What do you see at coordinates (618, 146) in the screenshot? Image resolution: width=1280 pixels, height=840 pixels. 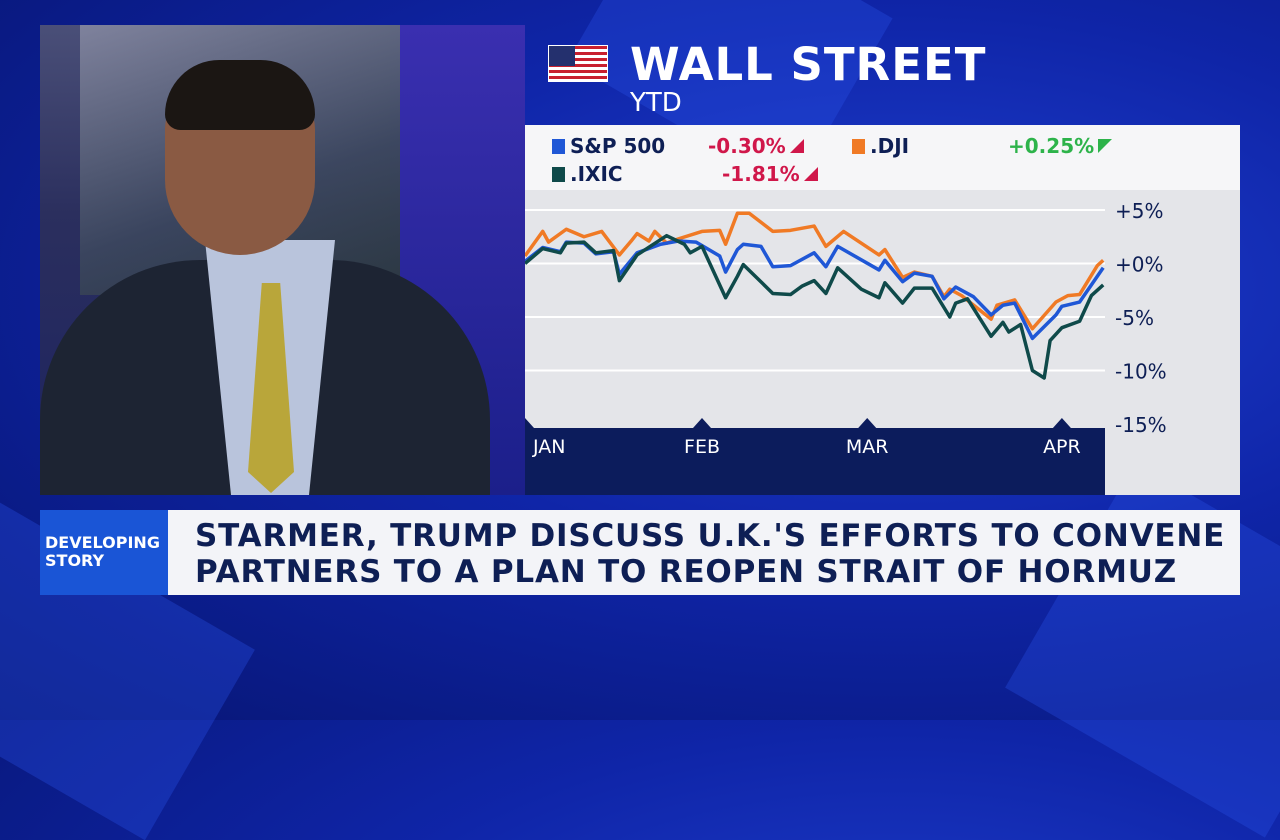 I see `legend-label: S&P 500` at bounding box center [618, 146].